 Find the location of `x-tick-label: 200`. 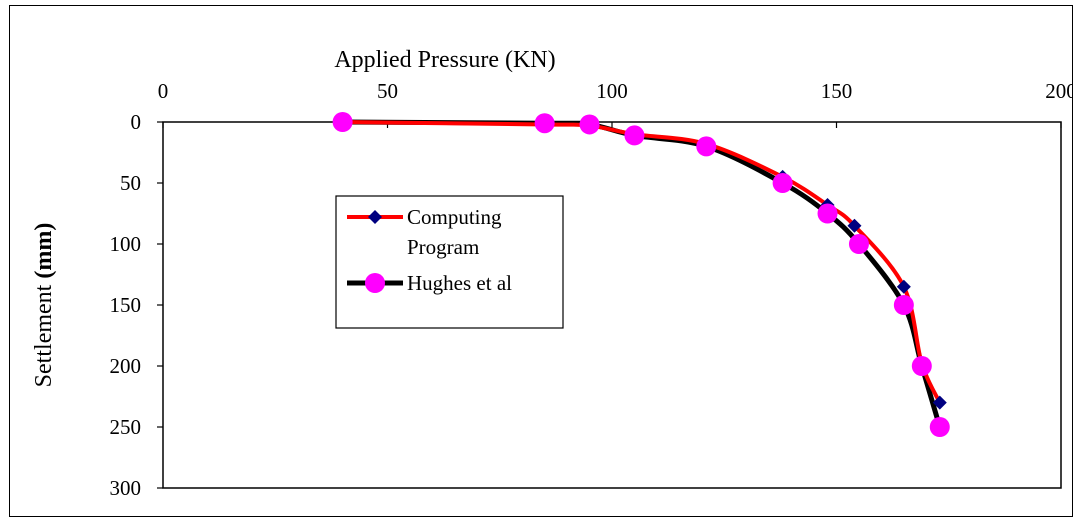

x-tick-label: 200 is located at coordinates (1059, 91).